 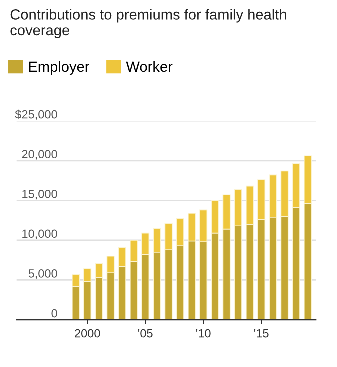 What do you see at coordinates (145, 333) in the screenshot?
I see `x-tick-label: '05` at bounding box center [145, 333].